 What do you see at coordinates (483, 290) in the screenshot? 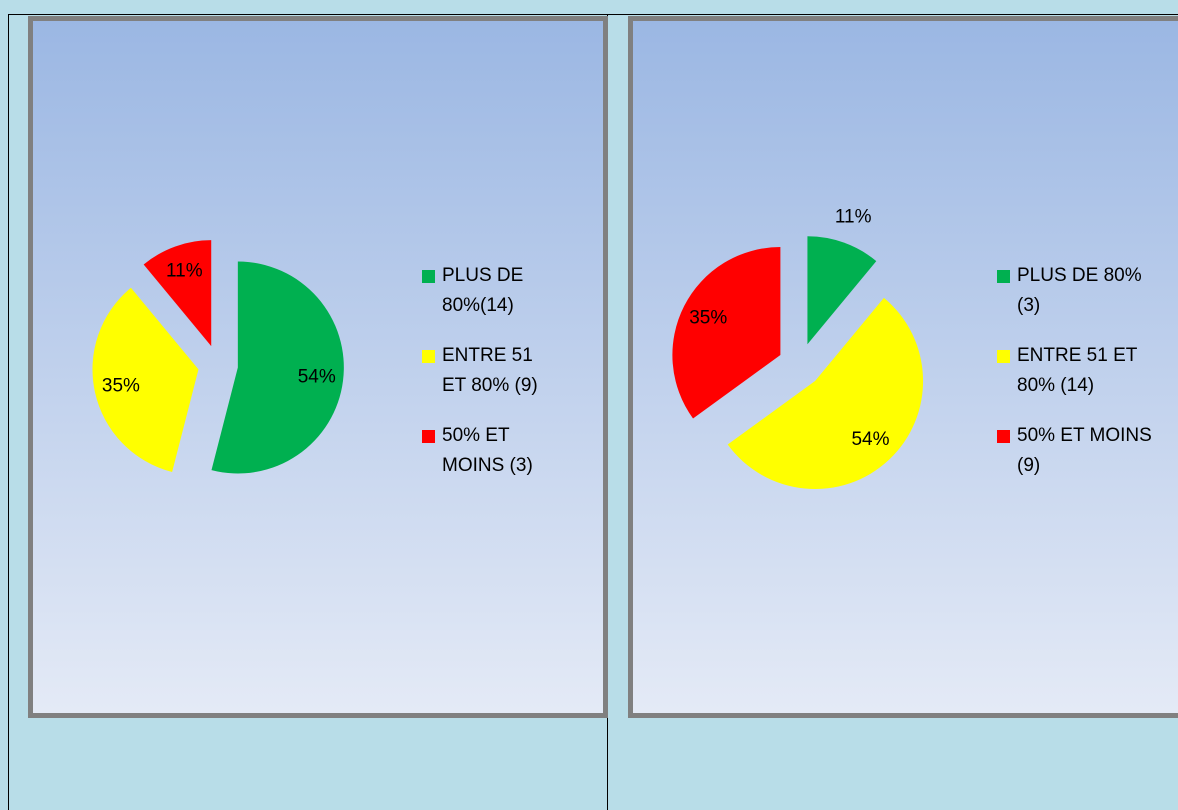
I see `legend-label: PLUS DE 80%(14)` at bounding box center [483, 290].